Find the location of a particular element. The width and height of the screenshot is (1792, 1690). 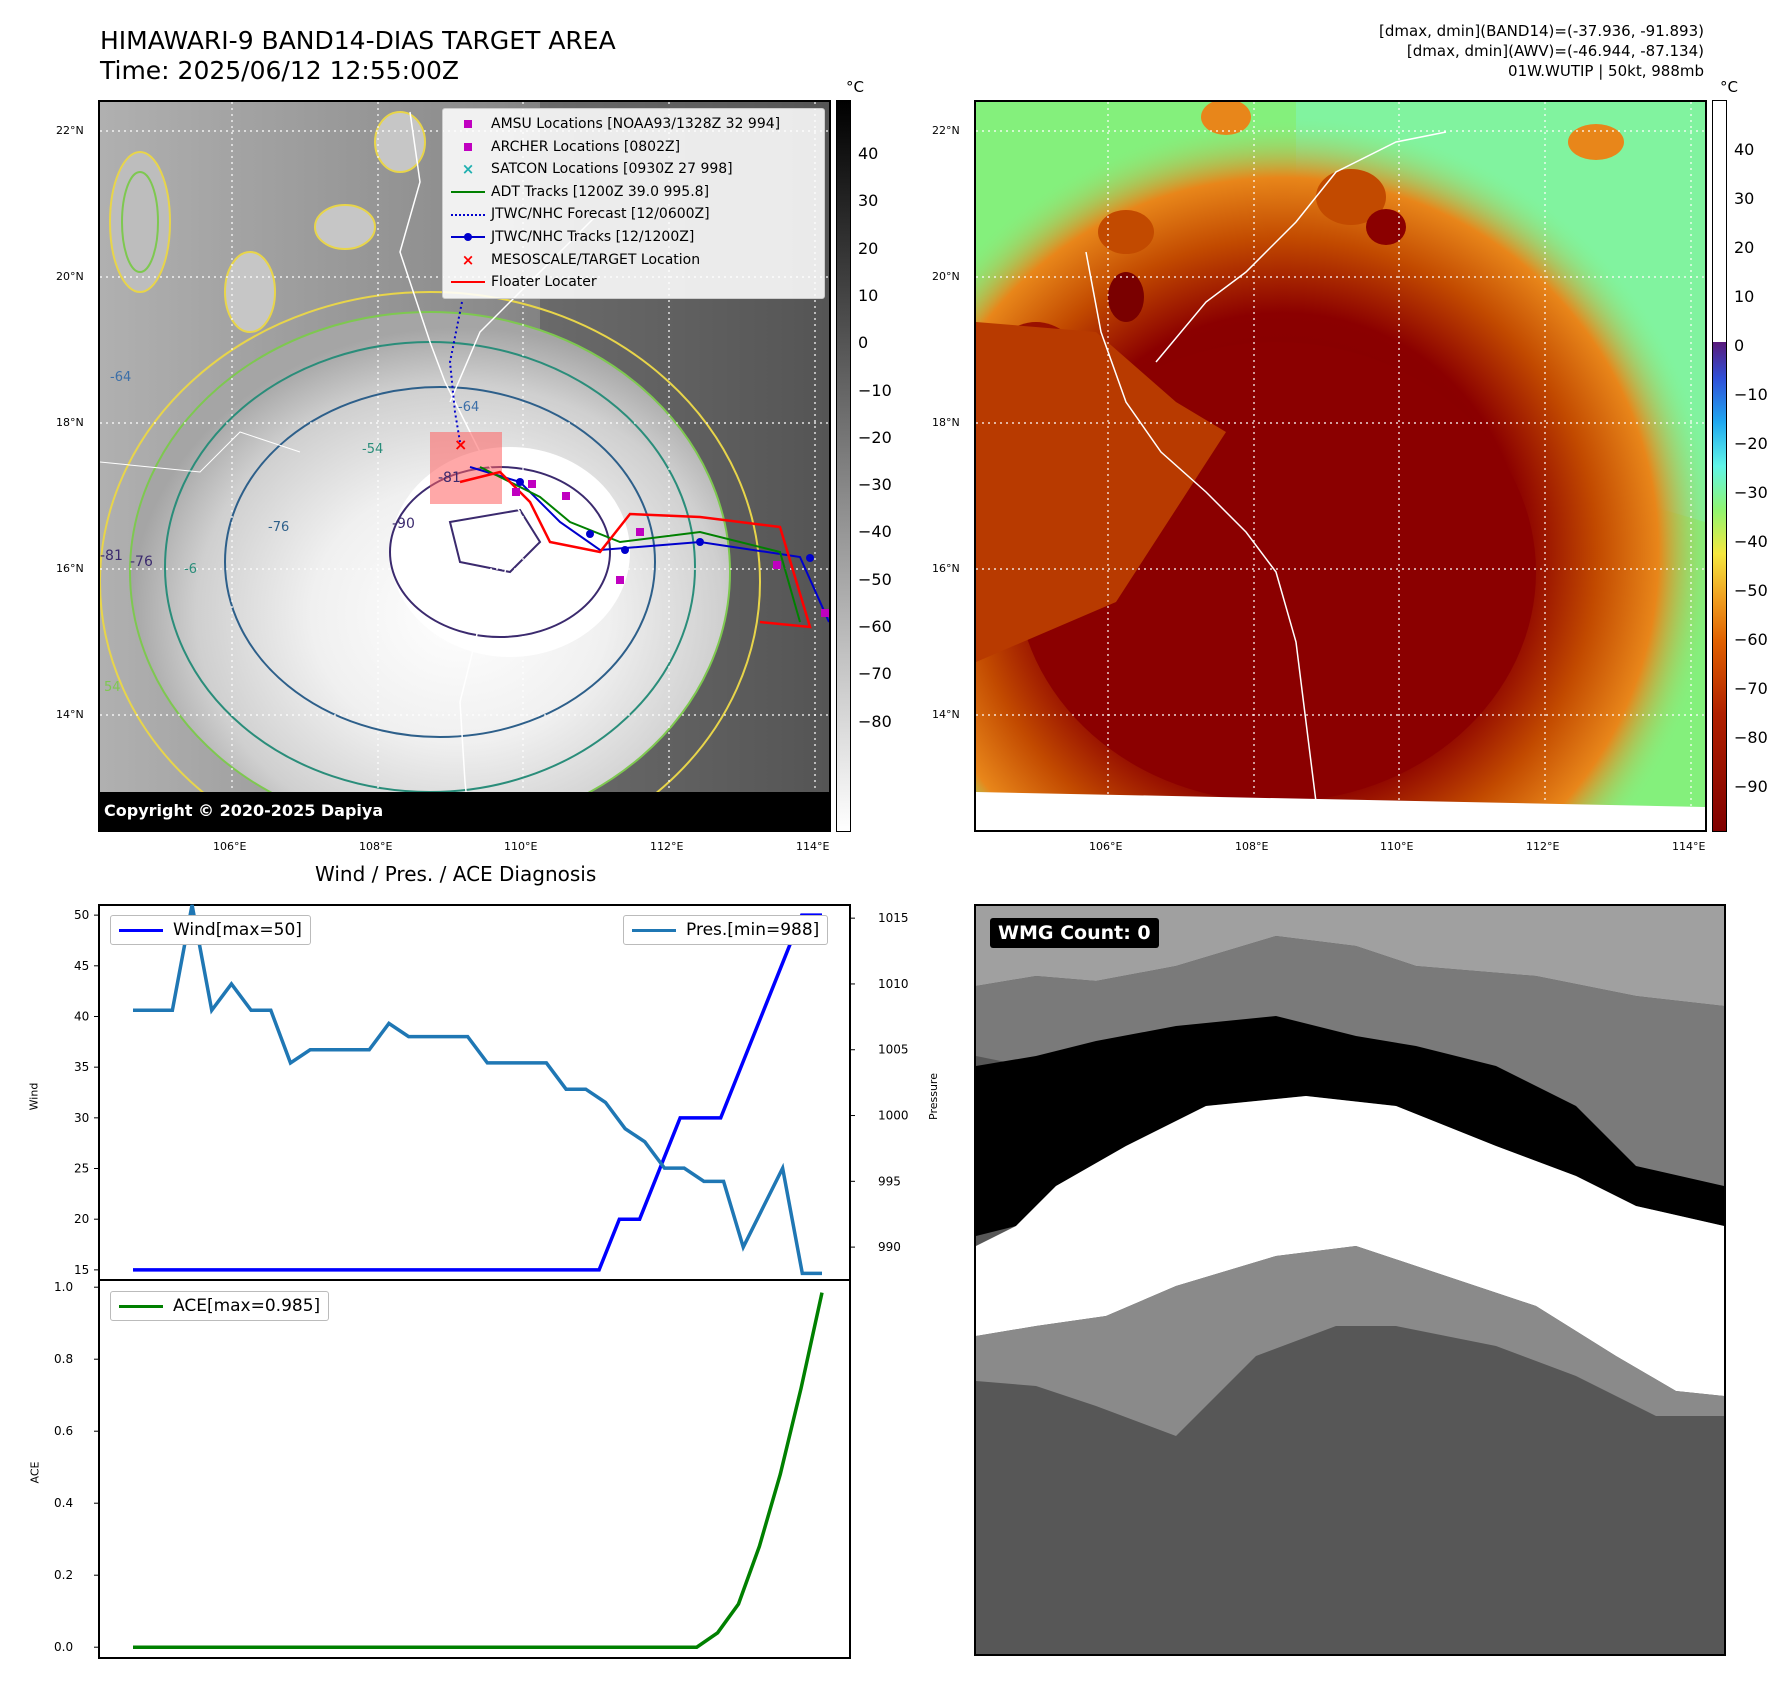

wind-axis-label: Wind is located at coordinates (34, 1096).